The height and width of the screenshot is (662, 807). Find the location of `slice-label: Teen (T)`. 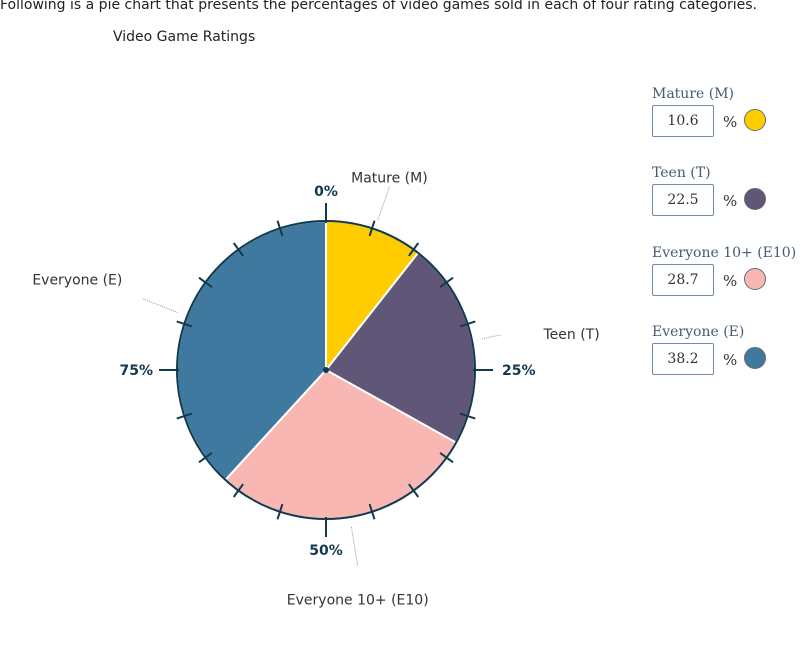

slice-label: Teen (T) is located at coordinates (571, 335).